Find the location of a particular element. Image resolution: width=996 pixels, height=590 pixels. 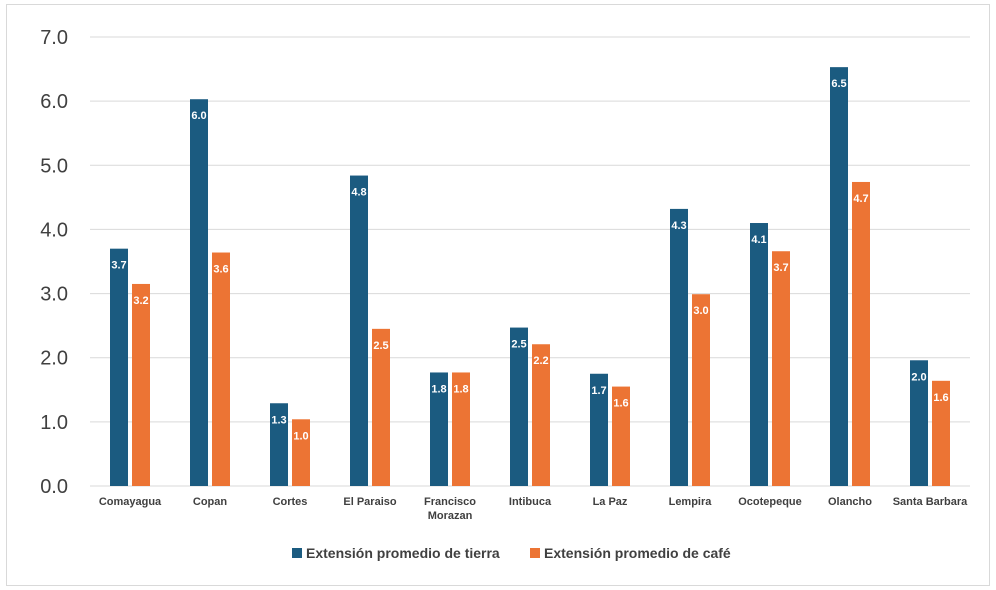

y-tick-label: 3.0 is located at coordinates (54, 295).